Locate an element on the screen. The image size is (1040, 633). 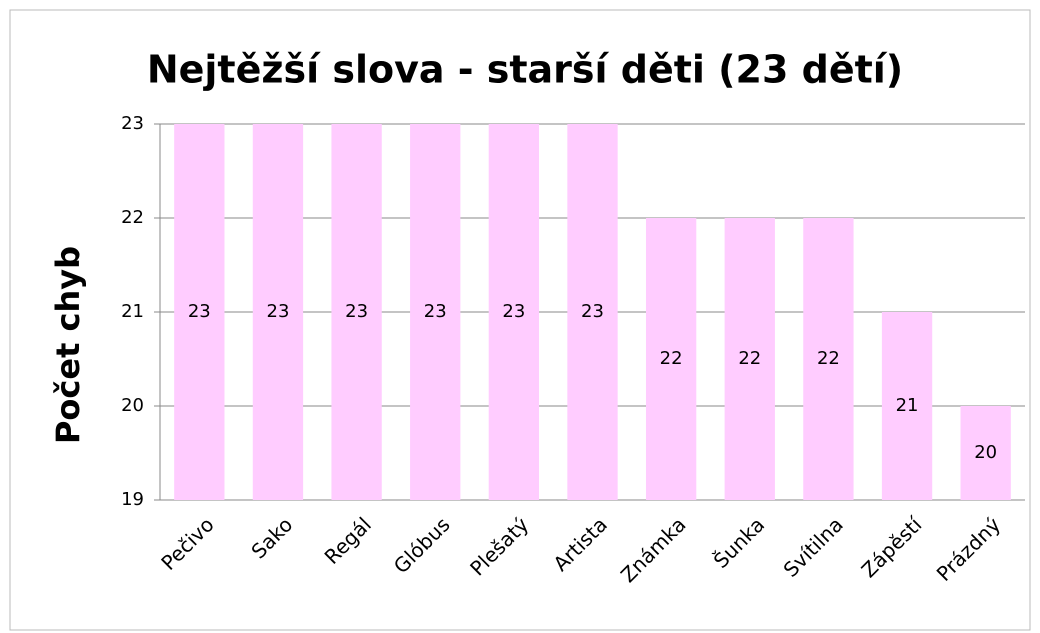
y-axis-label: Počet chyb is located at coordinates (68, 345).